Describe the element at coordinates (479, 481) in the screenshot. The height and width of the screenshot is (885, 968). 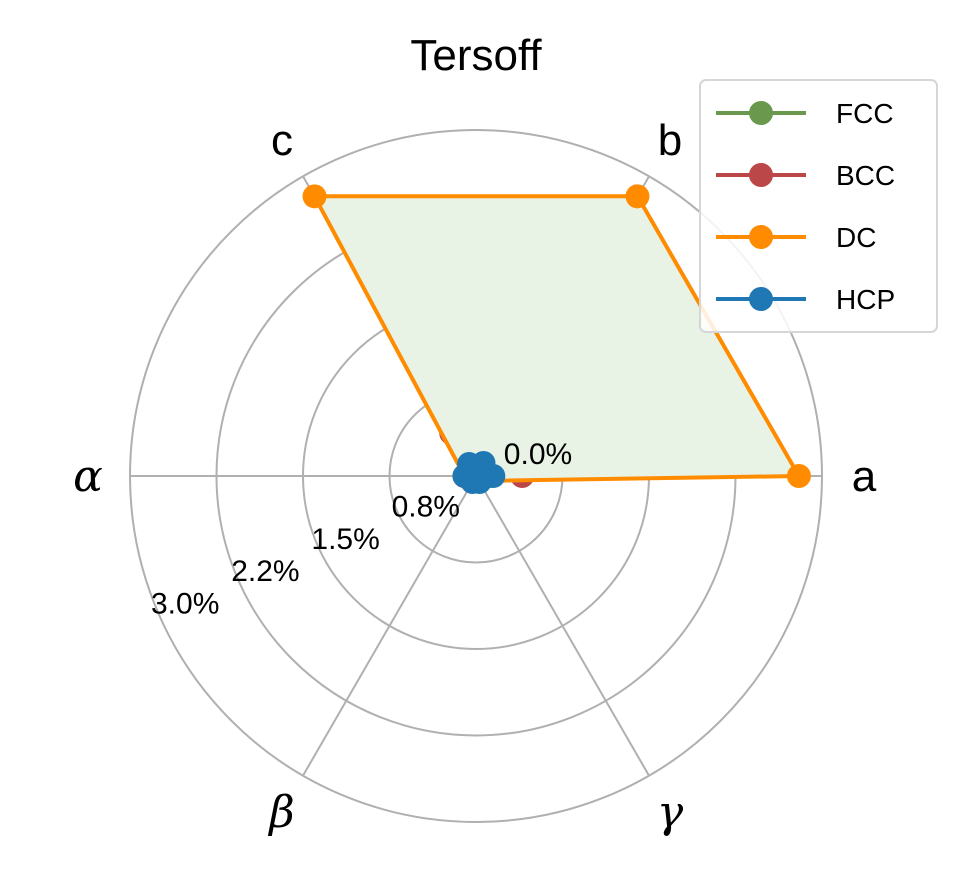
I see `series-point-hcp` at that location.